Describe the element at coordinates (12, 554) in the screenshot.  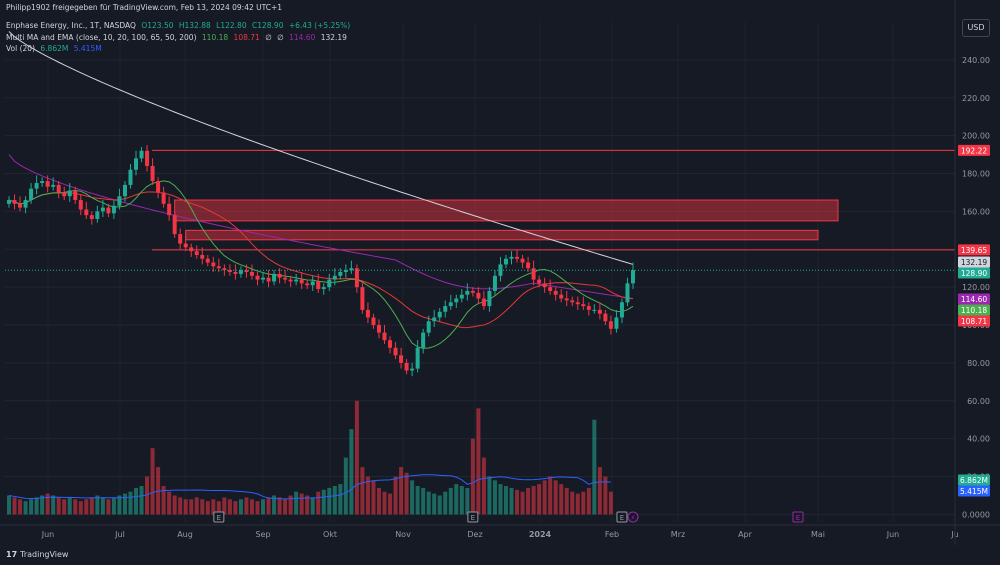
I see `tradingview-logo-icon: 17` at that location.